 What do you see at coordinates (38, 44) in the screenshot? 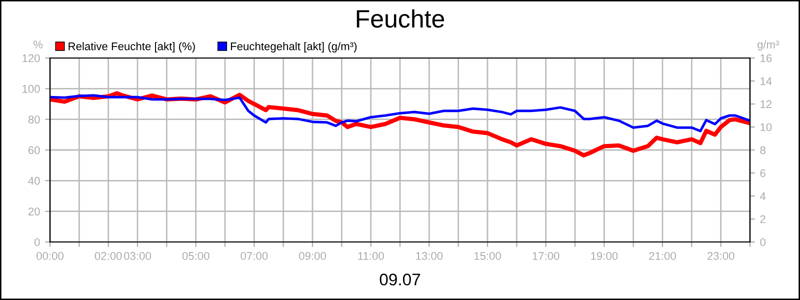
I see `y-axis-title: %` at bounding box center [38, 44].